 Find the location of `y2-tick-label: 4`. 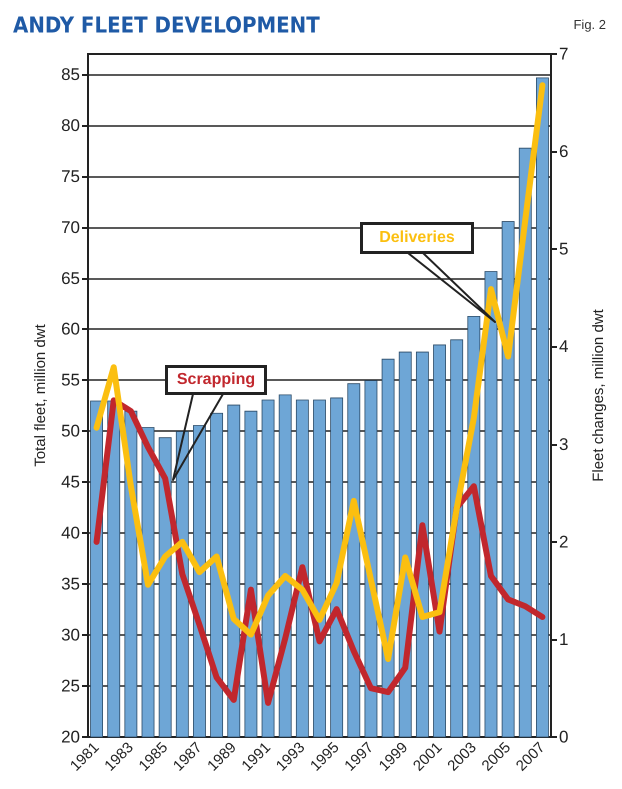

y2-tick-label: 4 is located at coordinates (563, 346).